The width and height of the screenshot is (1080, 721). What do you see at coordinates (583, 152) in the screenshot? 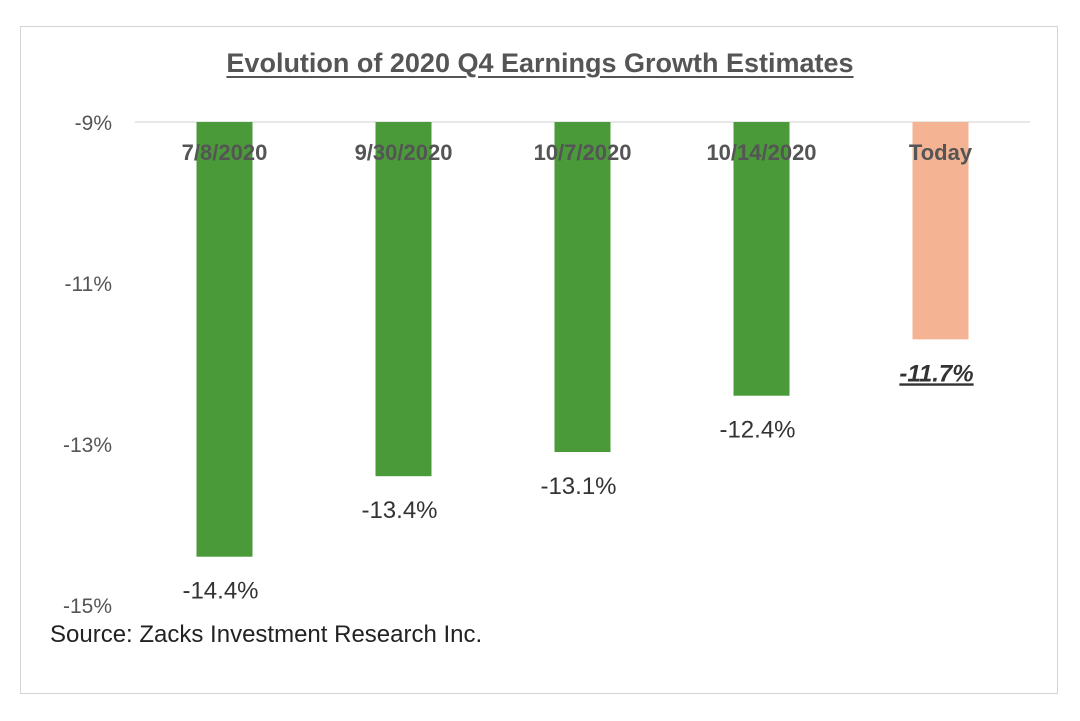
I see `x-category-label: 10/7/2020` at bounding box center [583, 152].